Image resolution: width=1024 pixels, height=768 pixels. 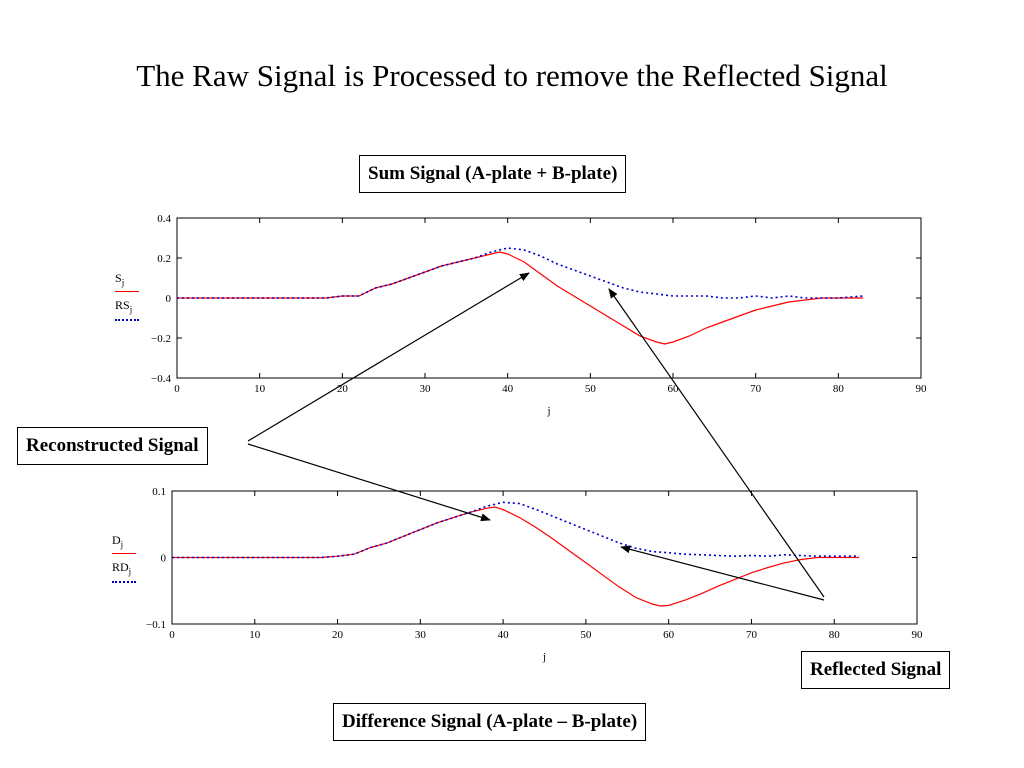 I want to click on arrow-reconstructed-to-difference, so click(x=369, y=482).